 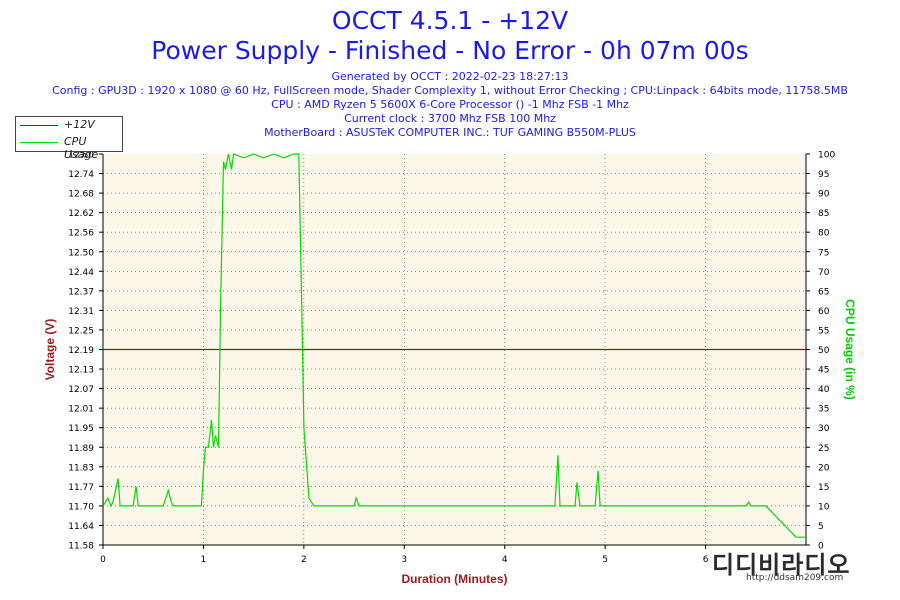 What do you see at coordinates (50, 350) in the screenshot?
I see `y-left-axis-label: Voltage (V)` at bounding box center [50, 350].